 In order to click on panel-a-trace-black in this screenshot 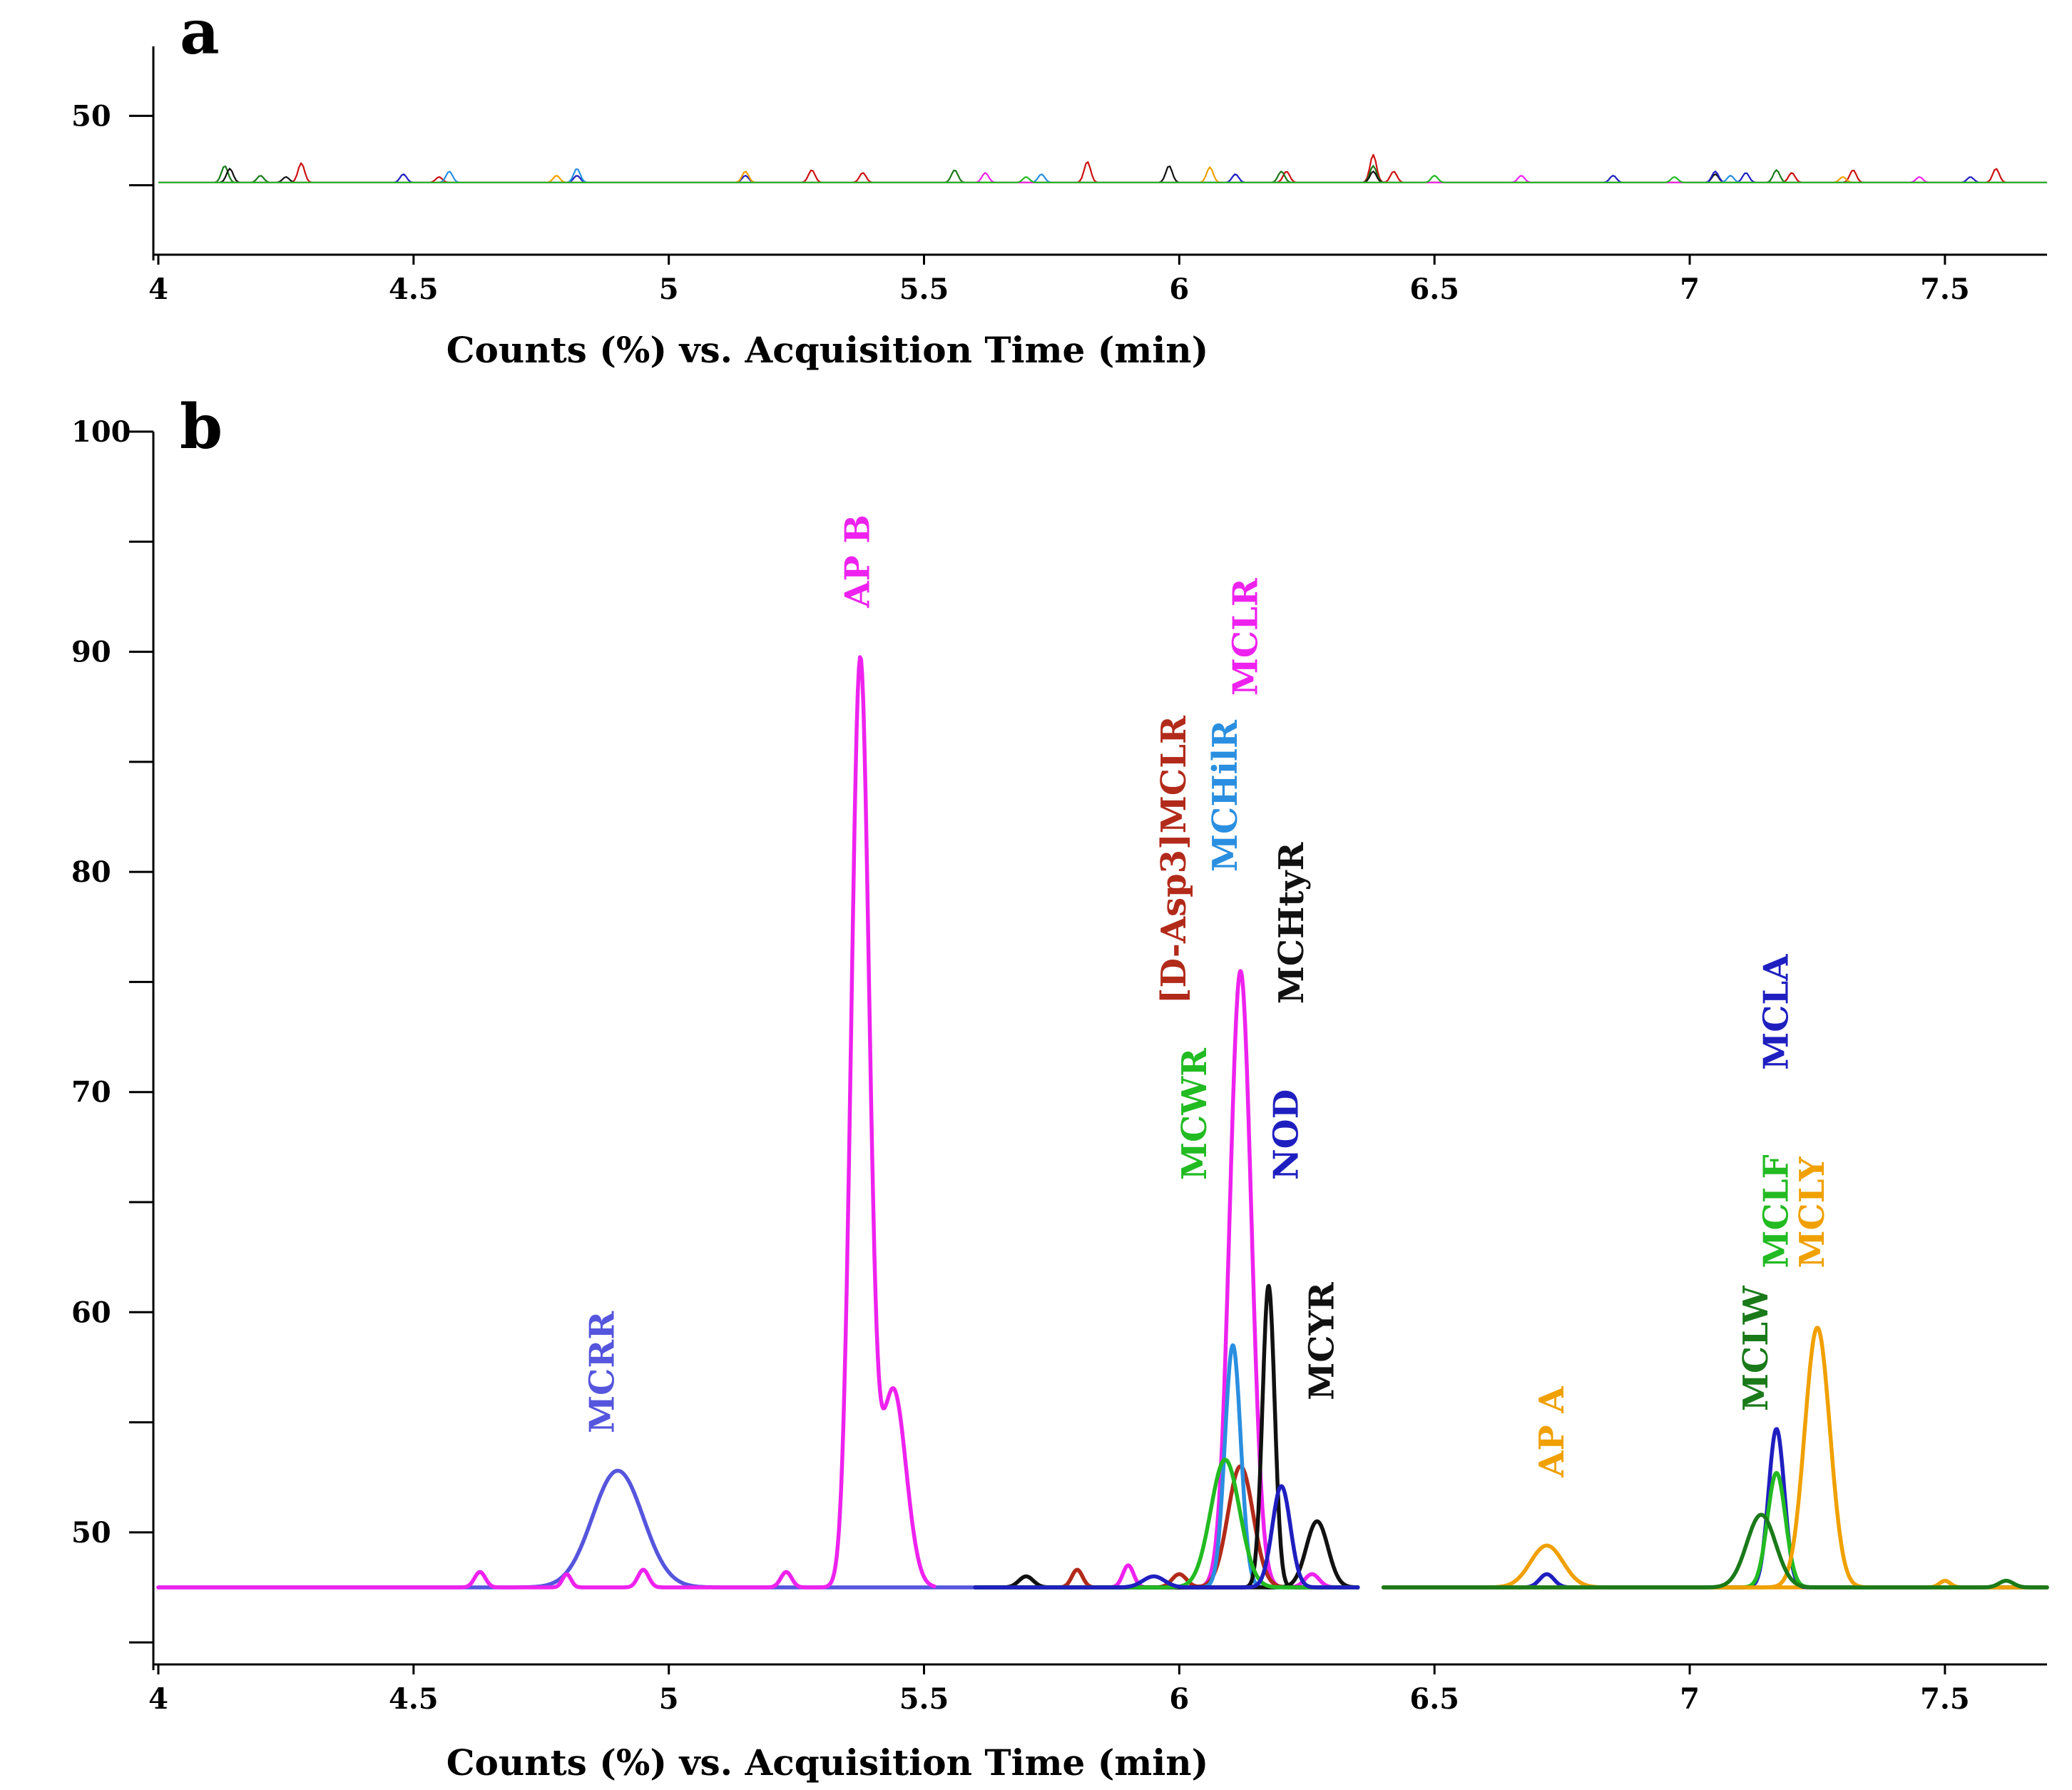, I will do `click(1102, 174)`.